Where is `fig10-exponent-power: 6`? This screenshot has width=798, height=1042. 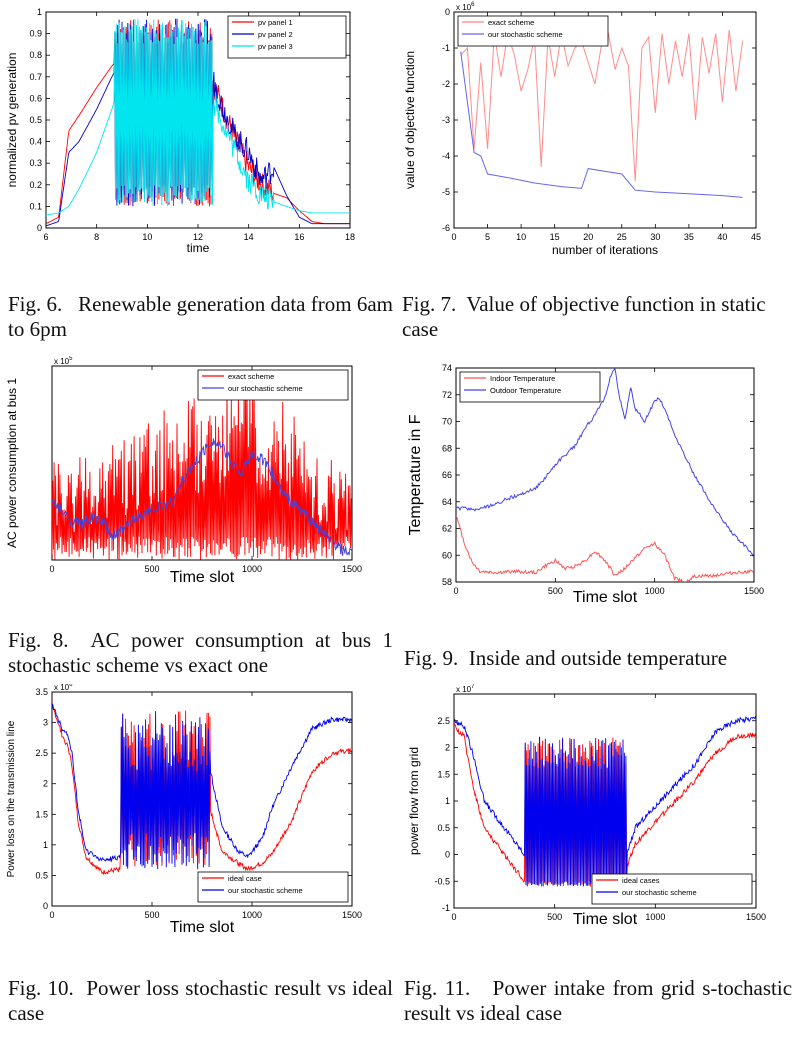
fig10-exponent-power: 6 is located at coordinates (71, 686).